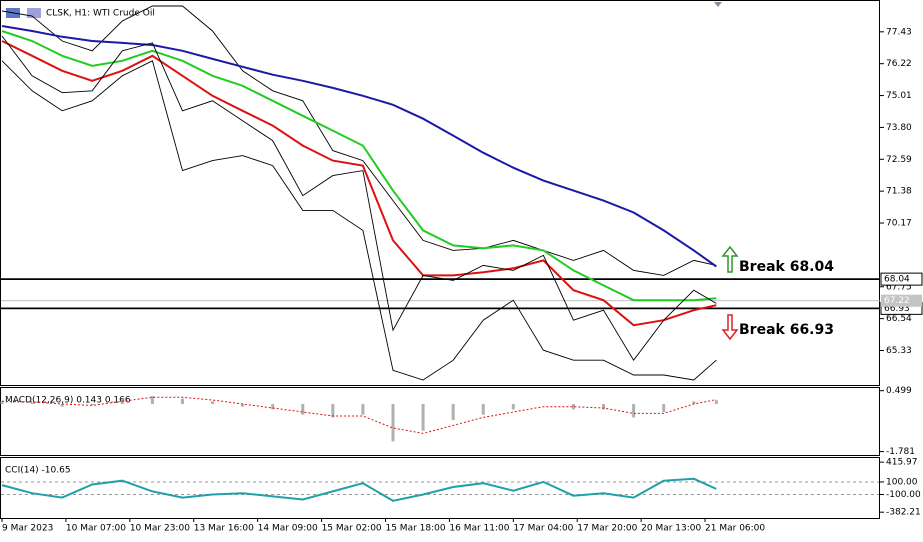  I want to click on y-tick-label: 415.97, so click(902, 463).